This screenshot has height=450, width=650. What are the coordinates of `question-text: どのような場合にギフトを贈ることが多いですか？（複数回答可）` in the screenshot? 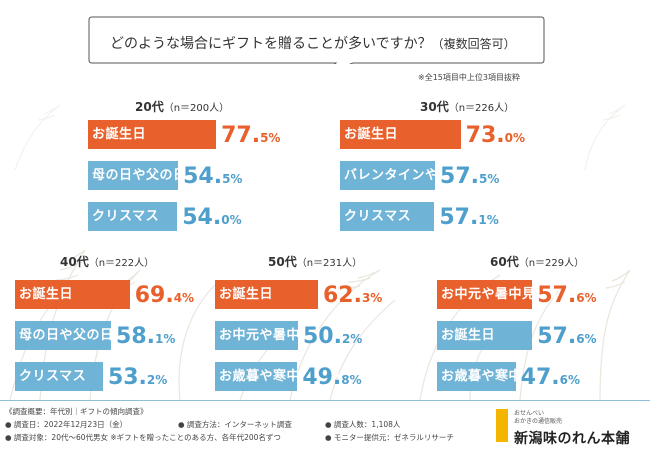 It's located at (313, 43).